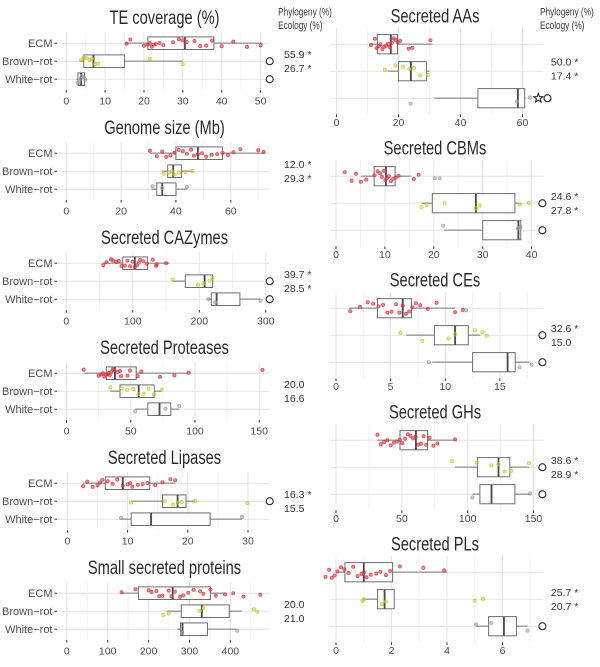 Image resolution: width=600 pixels, height=667 pixels. I want to click on svg-text: Small secreted proteins, so click(164, 568).